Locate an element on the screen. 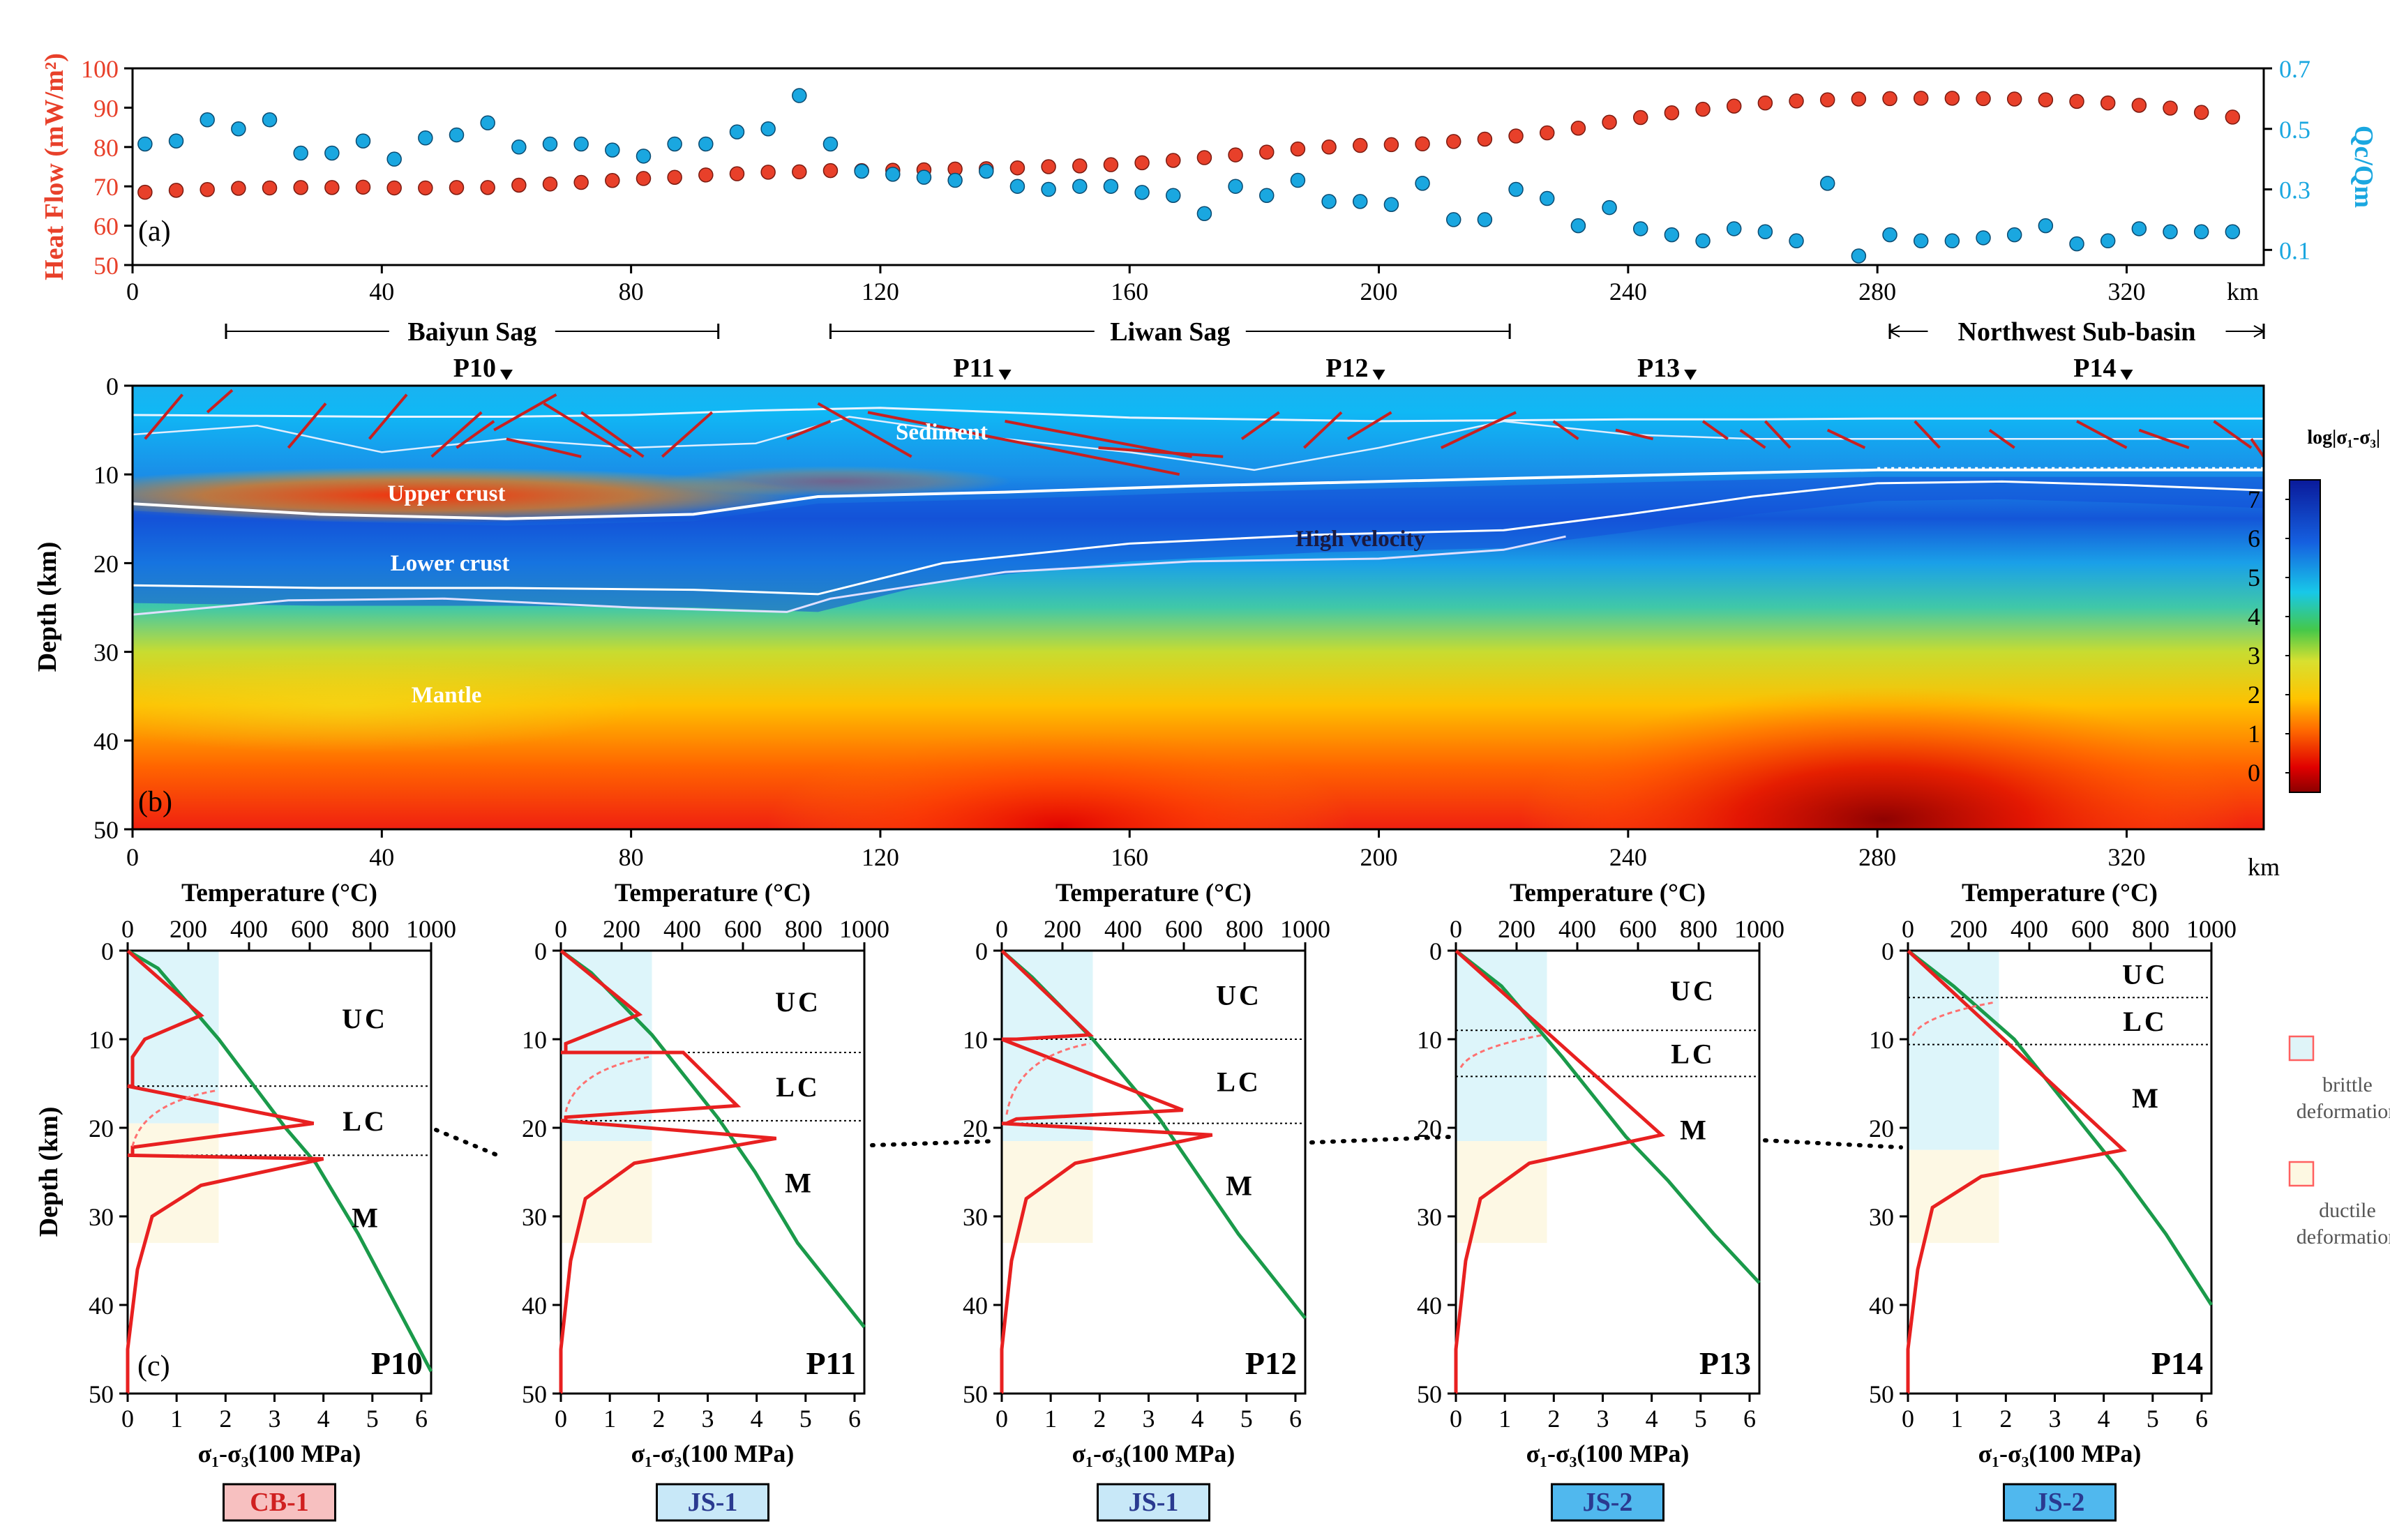 The image size is (2390, 1540). panel-b-y-tick-label: 50 is located at coordinates (106, 830).